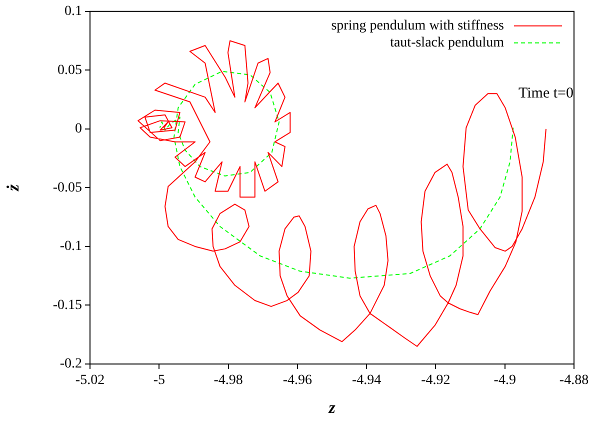 This screenshot has width=602, height=423. Describe the element at coordinates (447, 43) in the screenshot. I see `legend-label: taut-slack pendulum` at that location.